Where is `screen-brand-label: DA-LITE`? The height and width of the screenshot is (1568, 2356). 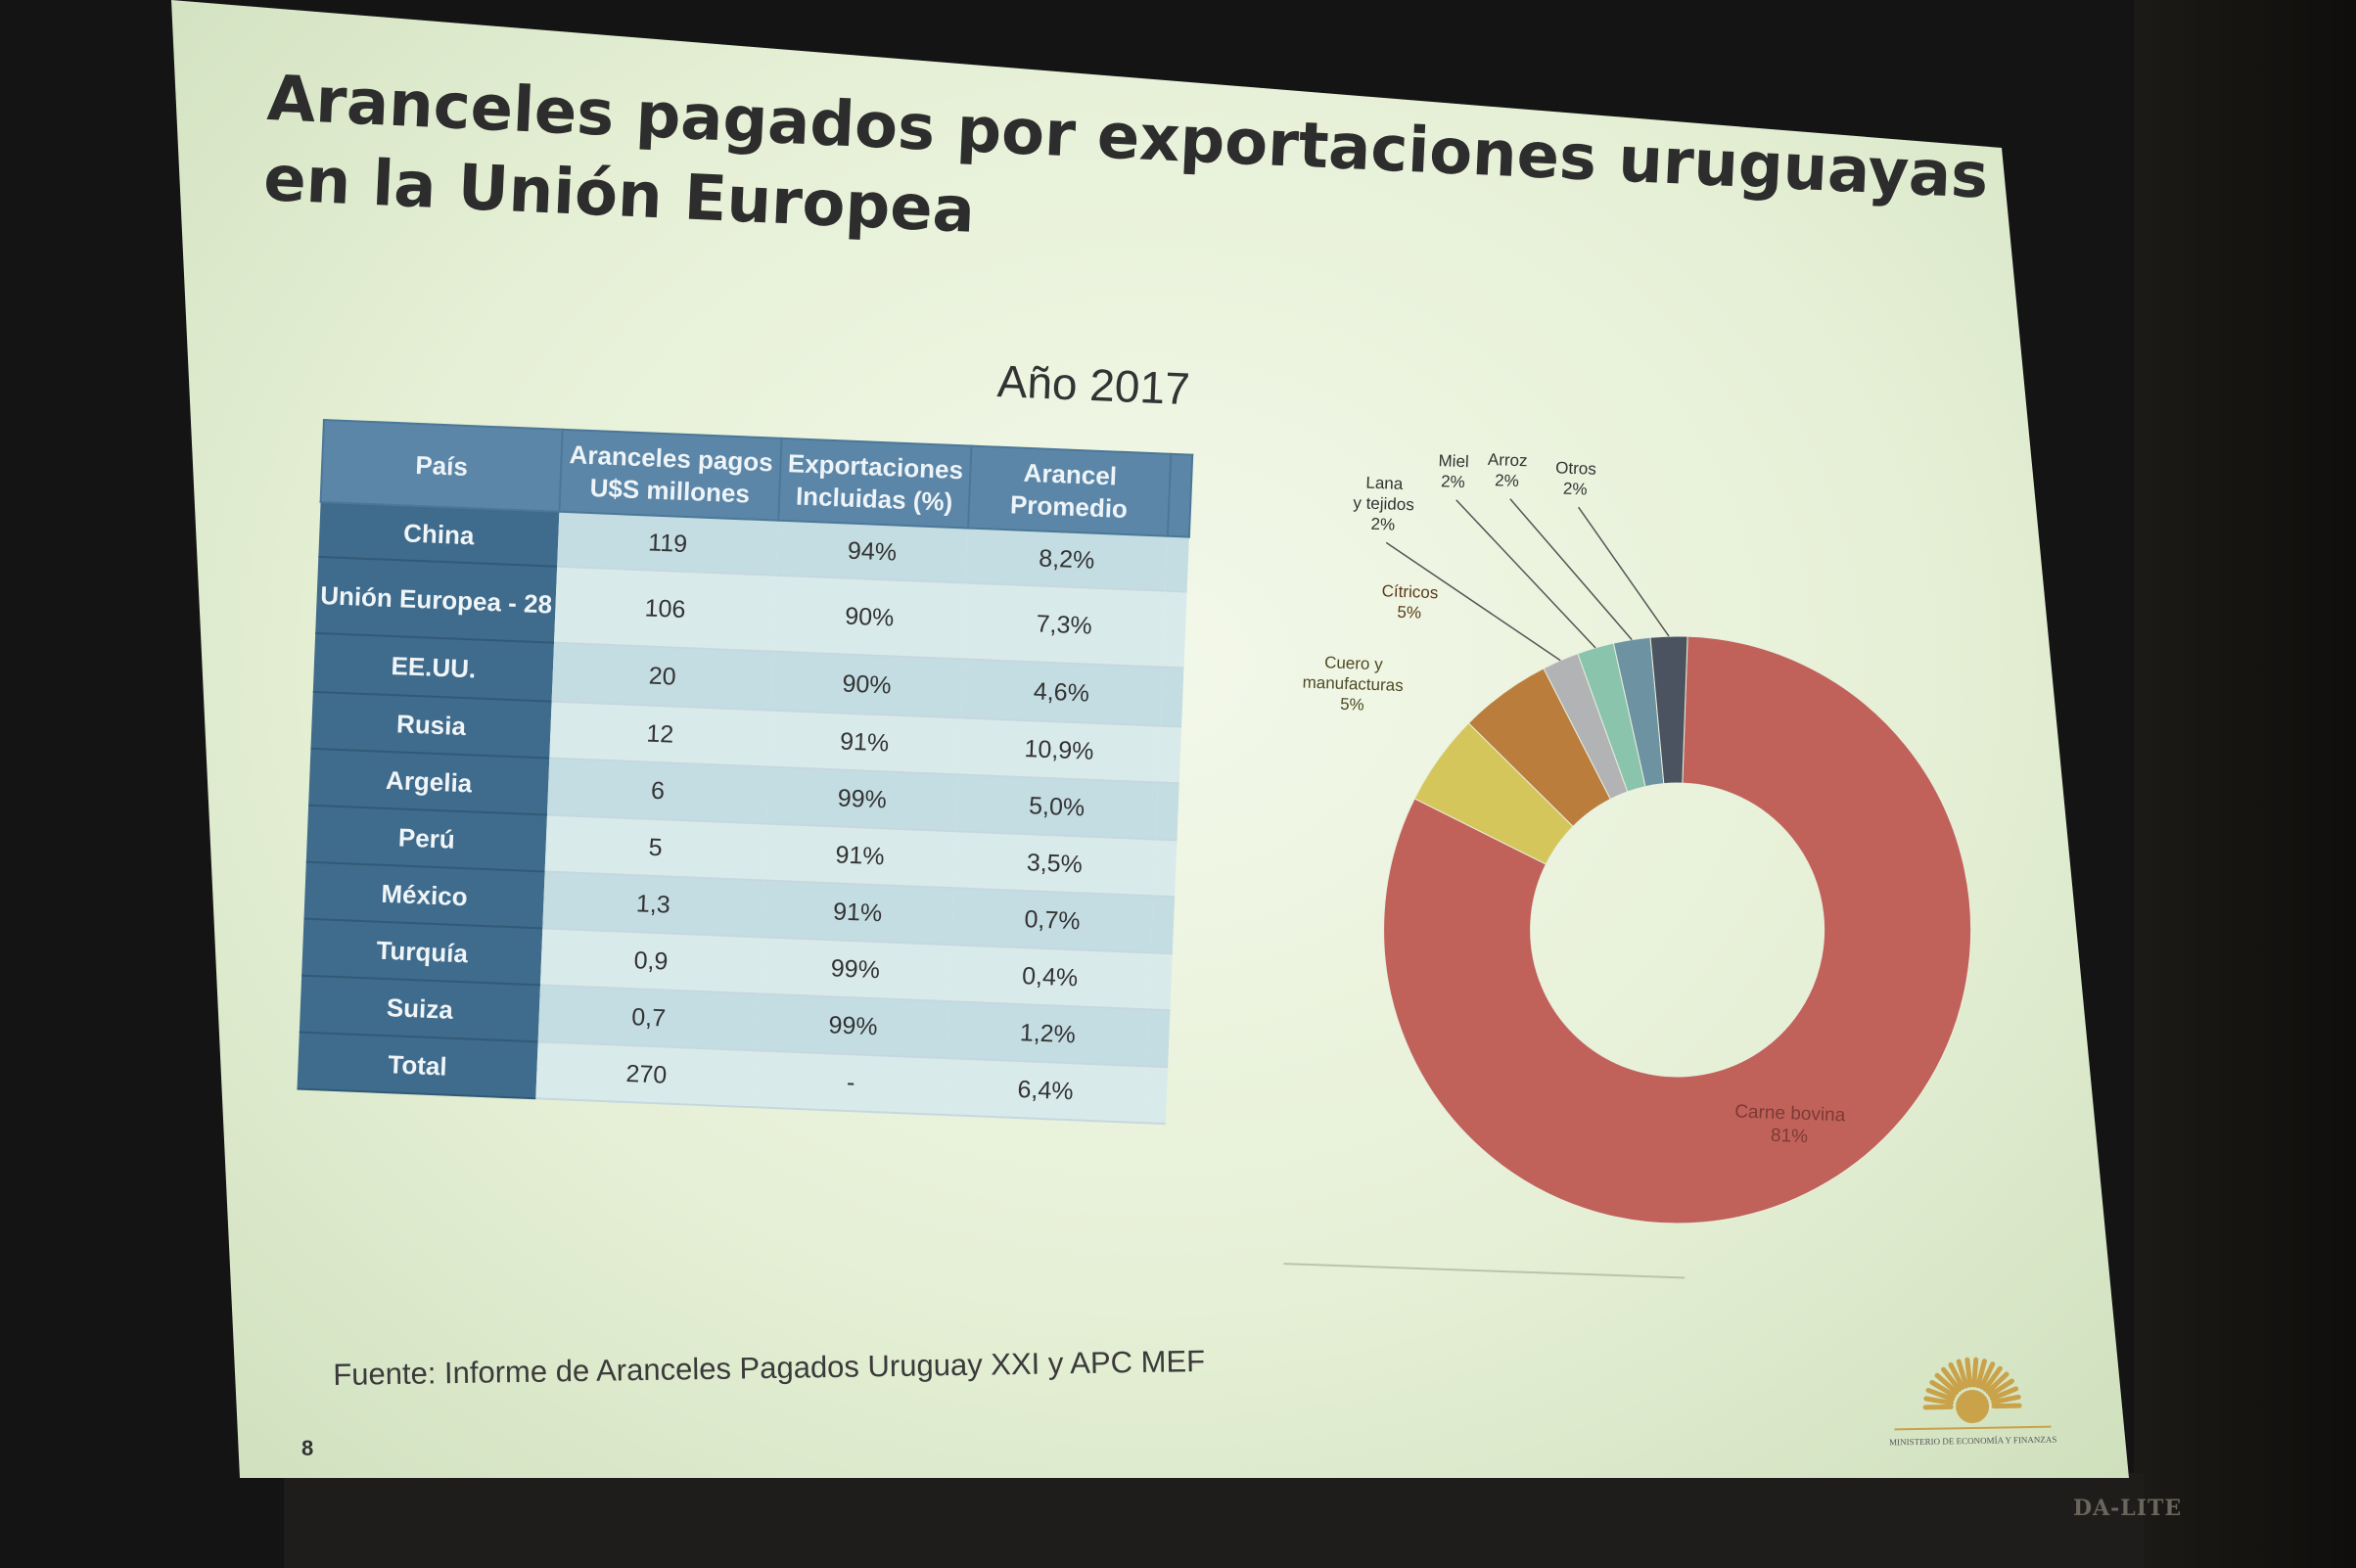
screen-brand-label: DA-LITE is located at coordinates (2128, 1508).